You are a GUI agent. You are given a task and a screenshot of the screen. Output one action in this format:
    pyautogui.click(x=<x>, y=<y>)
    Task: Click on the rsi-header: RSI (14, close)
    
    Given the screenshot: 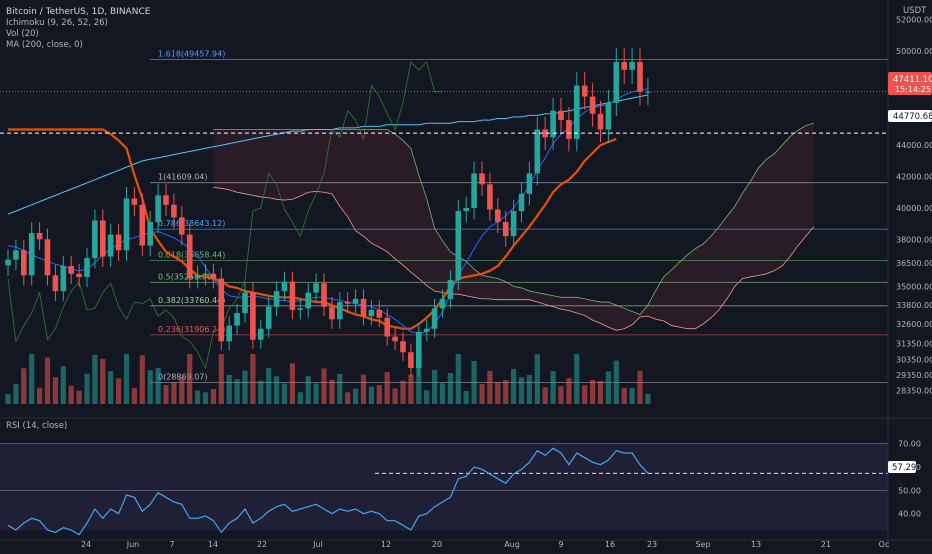 What is the action you would take?
    pyautogui.click(x=36, y=426)
    